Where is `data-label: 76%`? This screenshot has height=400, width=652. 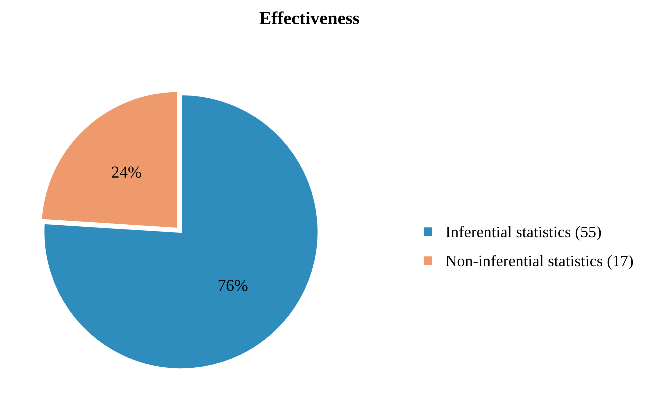 data-label: 76% is located at coordinates (233, 286).